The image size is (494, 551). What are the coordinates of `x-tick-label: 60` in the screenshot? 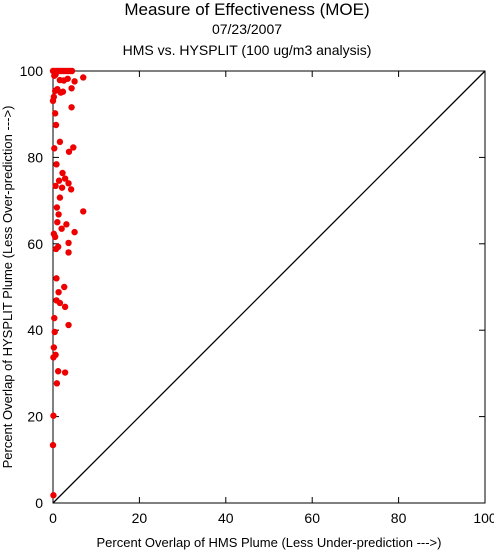 It's located at (312, 518).